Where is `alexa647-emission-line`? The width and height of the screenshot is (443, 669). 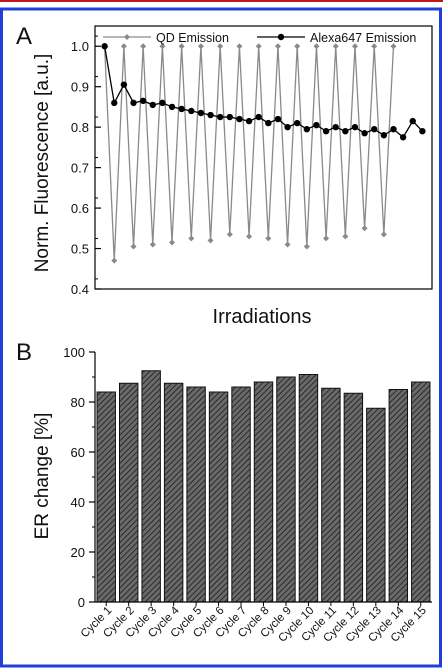
alexa647-emission-line is located at coordinates (263, 92).